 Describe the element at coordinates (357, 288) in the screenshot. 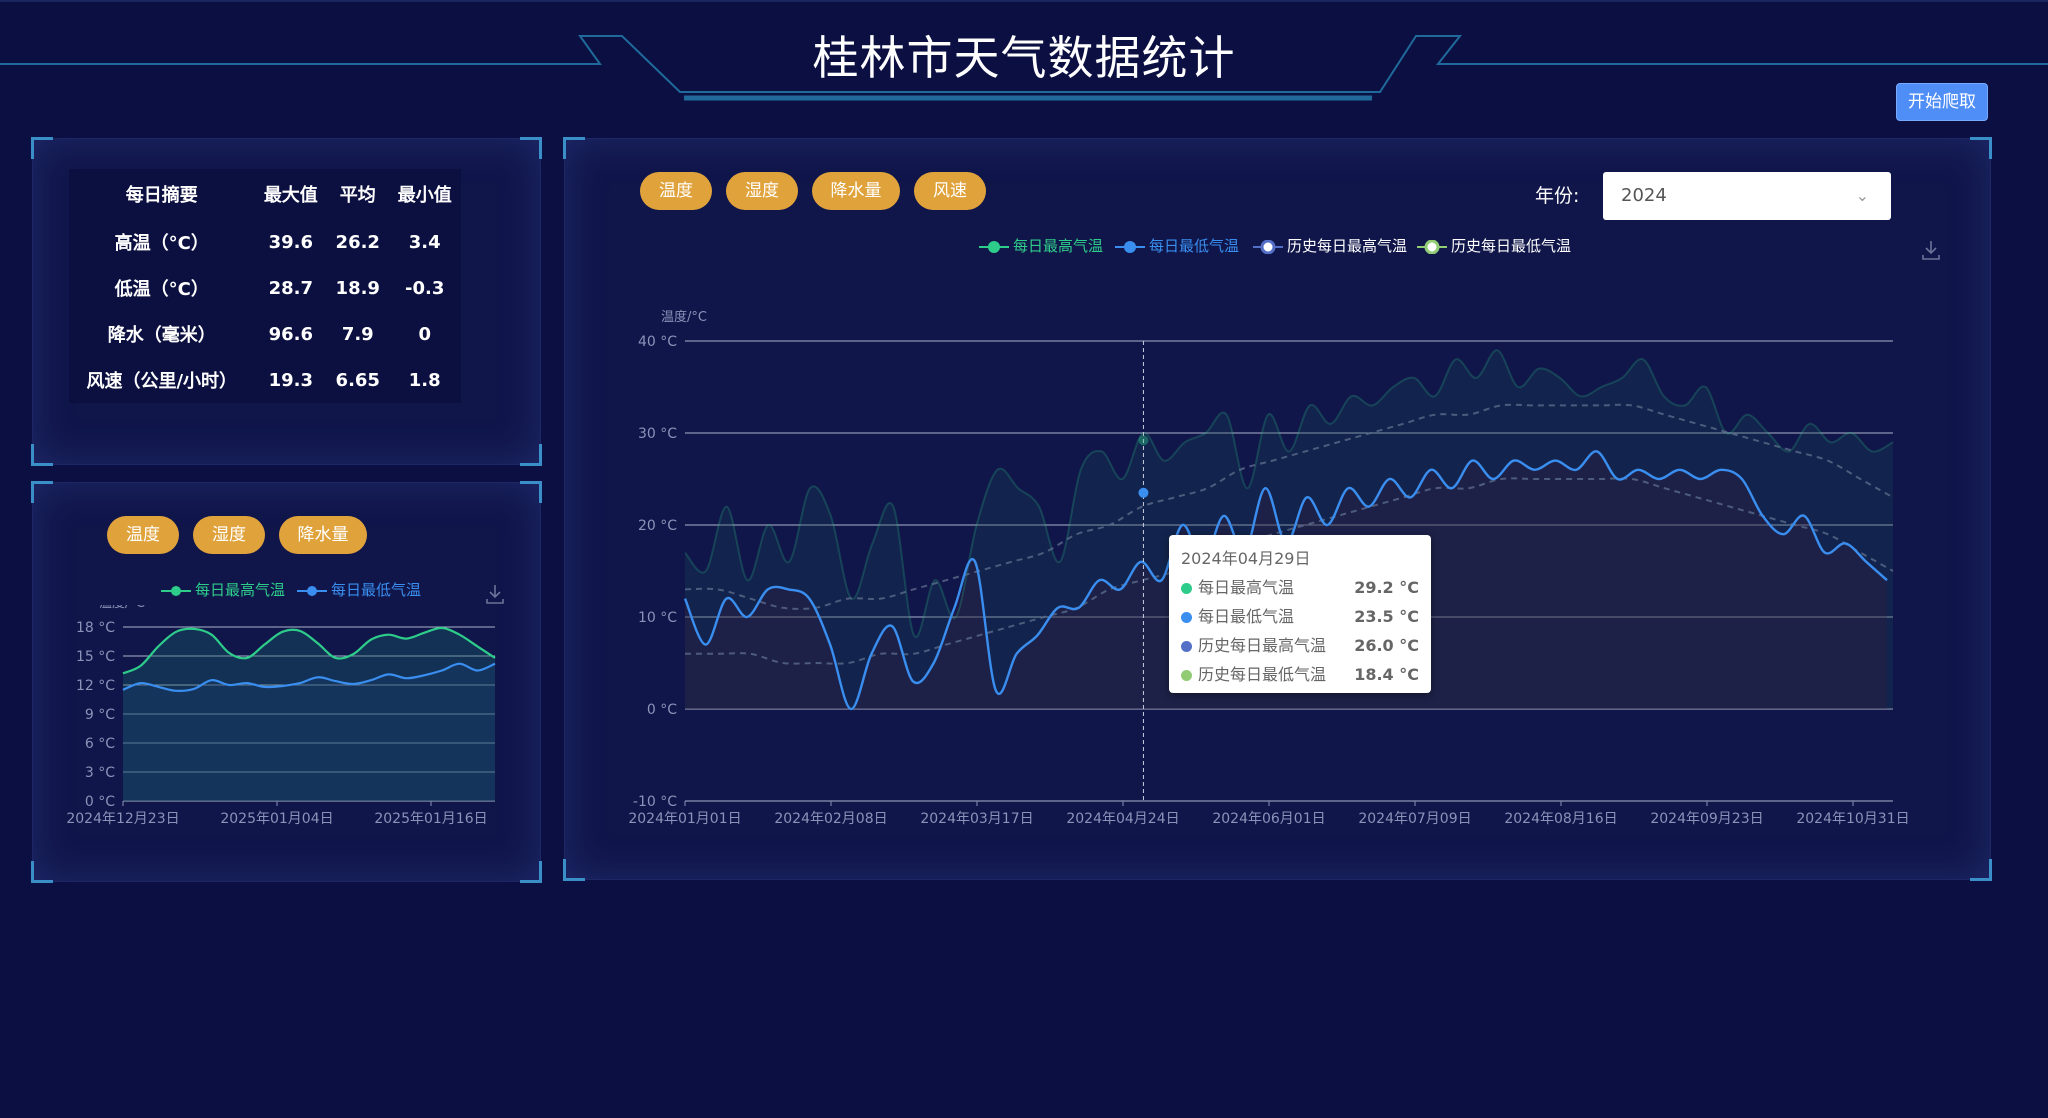

I see `summary-cell: 18.9` at that location.